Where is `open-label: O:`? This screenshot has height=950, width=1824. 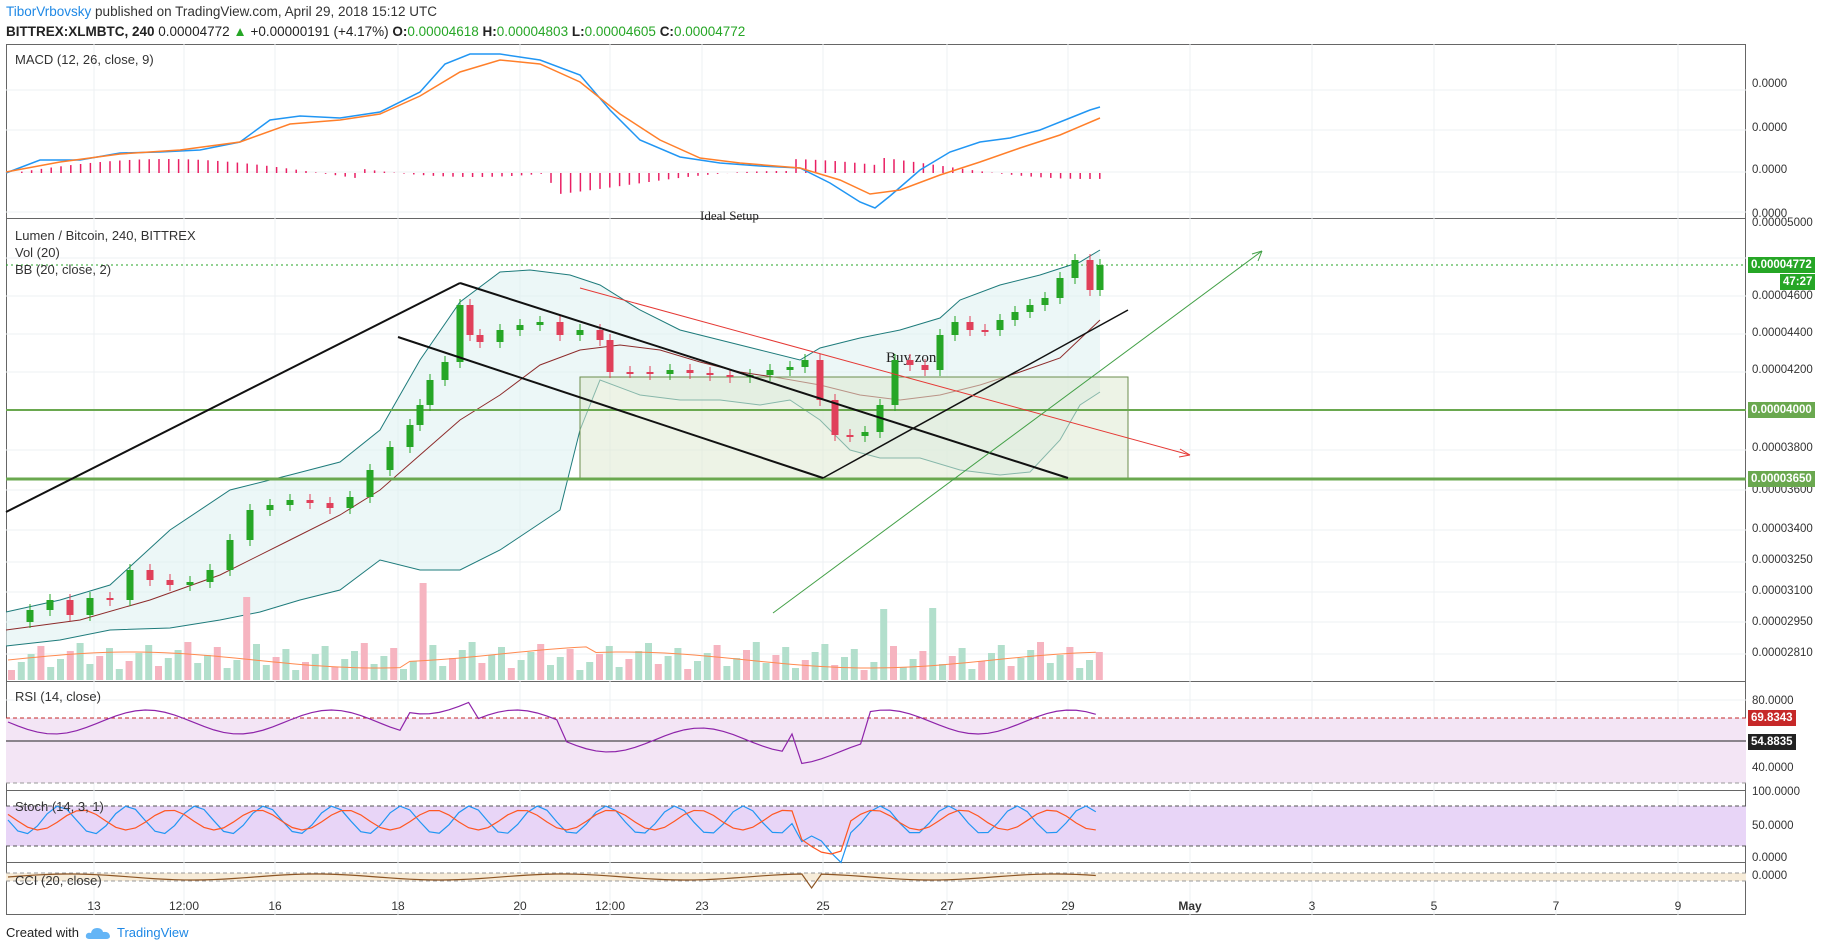
open-label: O: is located at coordinates (400, 31).